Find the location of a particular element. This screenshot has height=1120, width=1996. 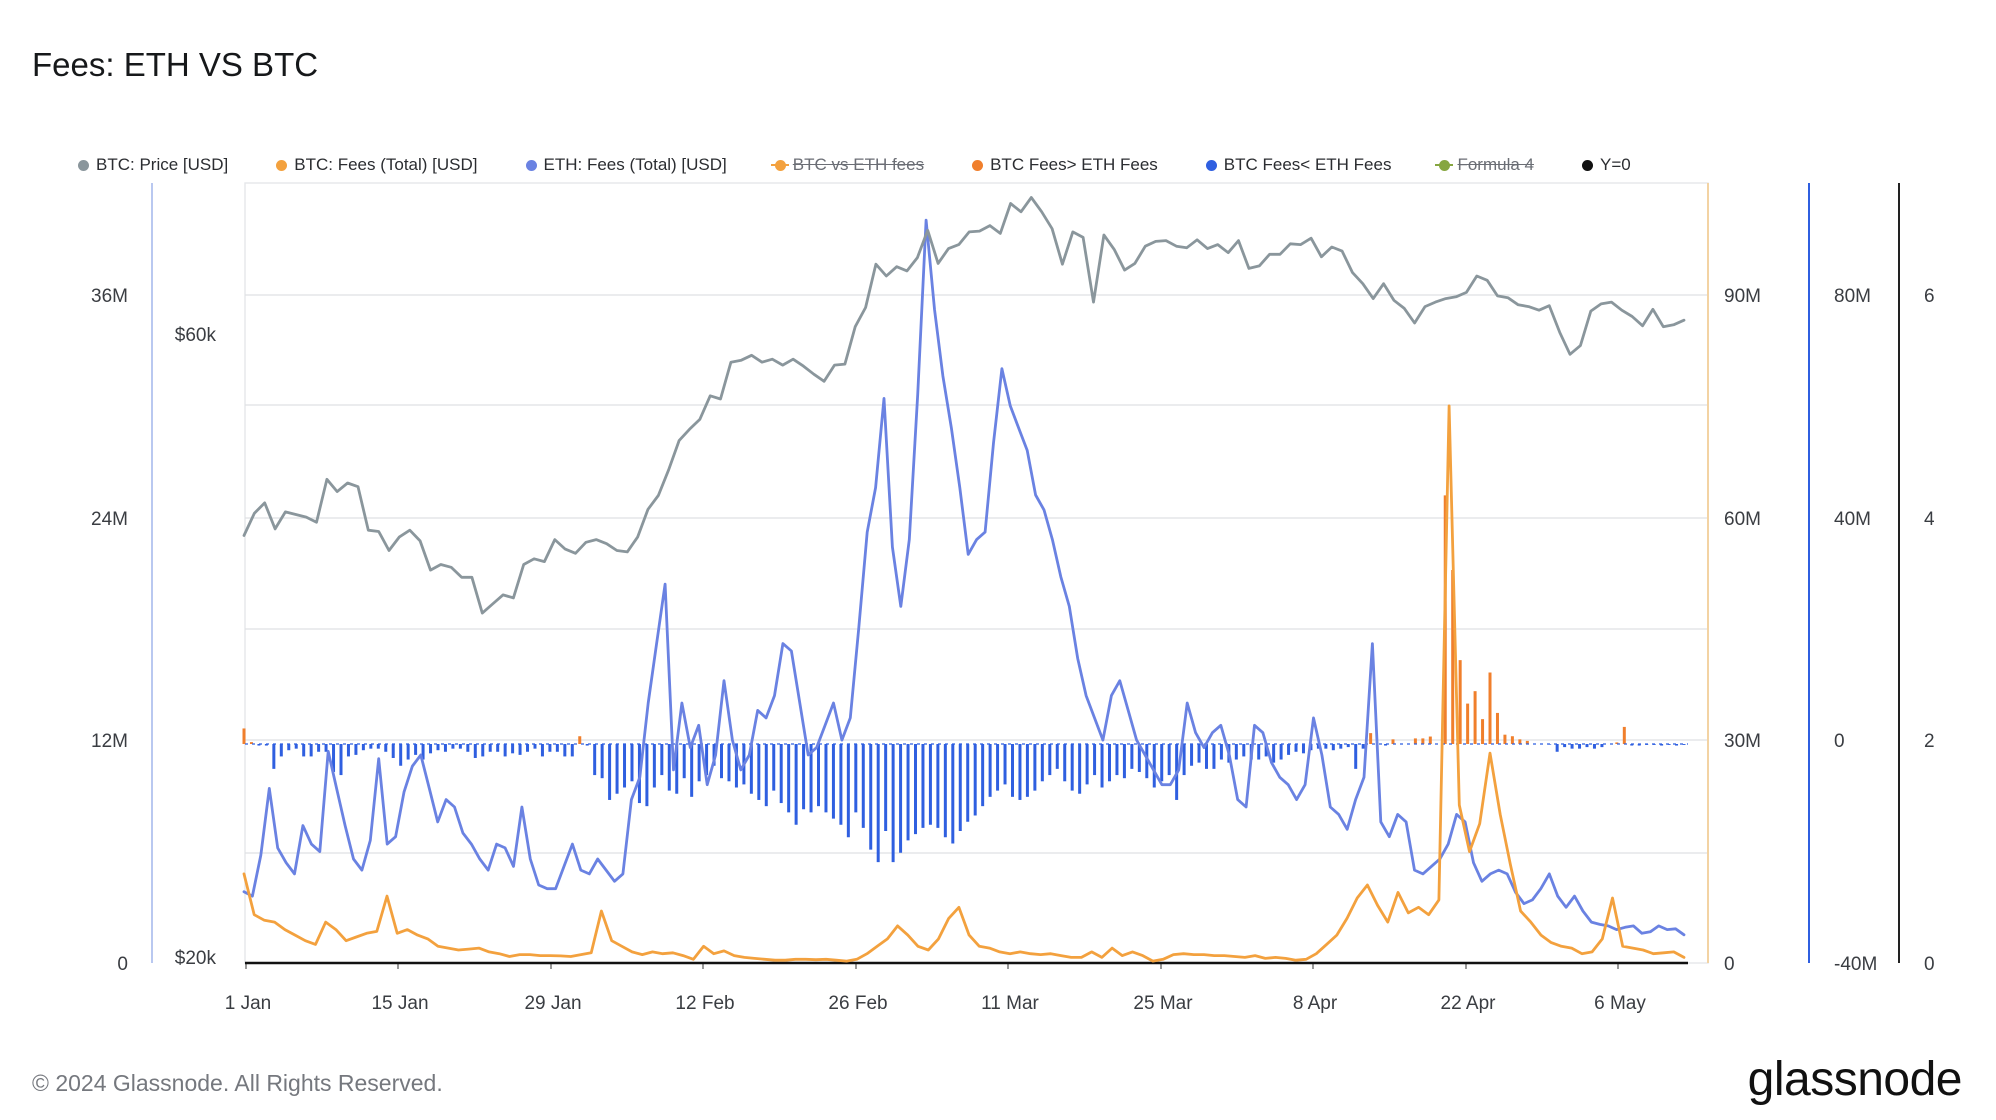

x-tick-label: 25 Mar is located at coordinates (1163, 1003).